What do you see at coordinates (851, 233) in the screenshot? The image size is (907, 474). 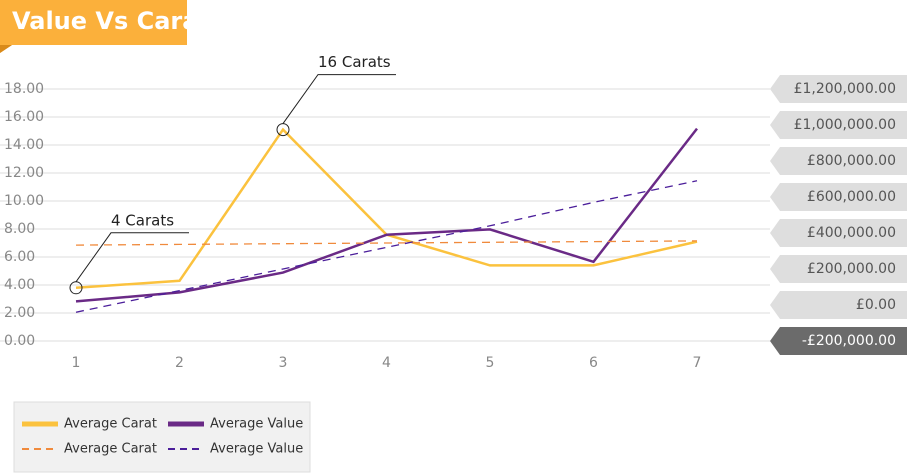 I see `y2-tick-label: £400,000.00` at bounding box center [851, 233].